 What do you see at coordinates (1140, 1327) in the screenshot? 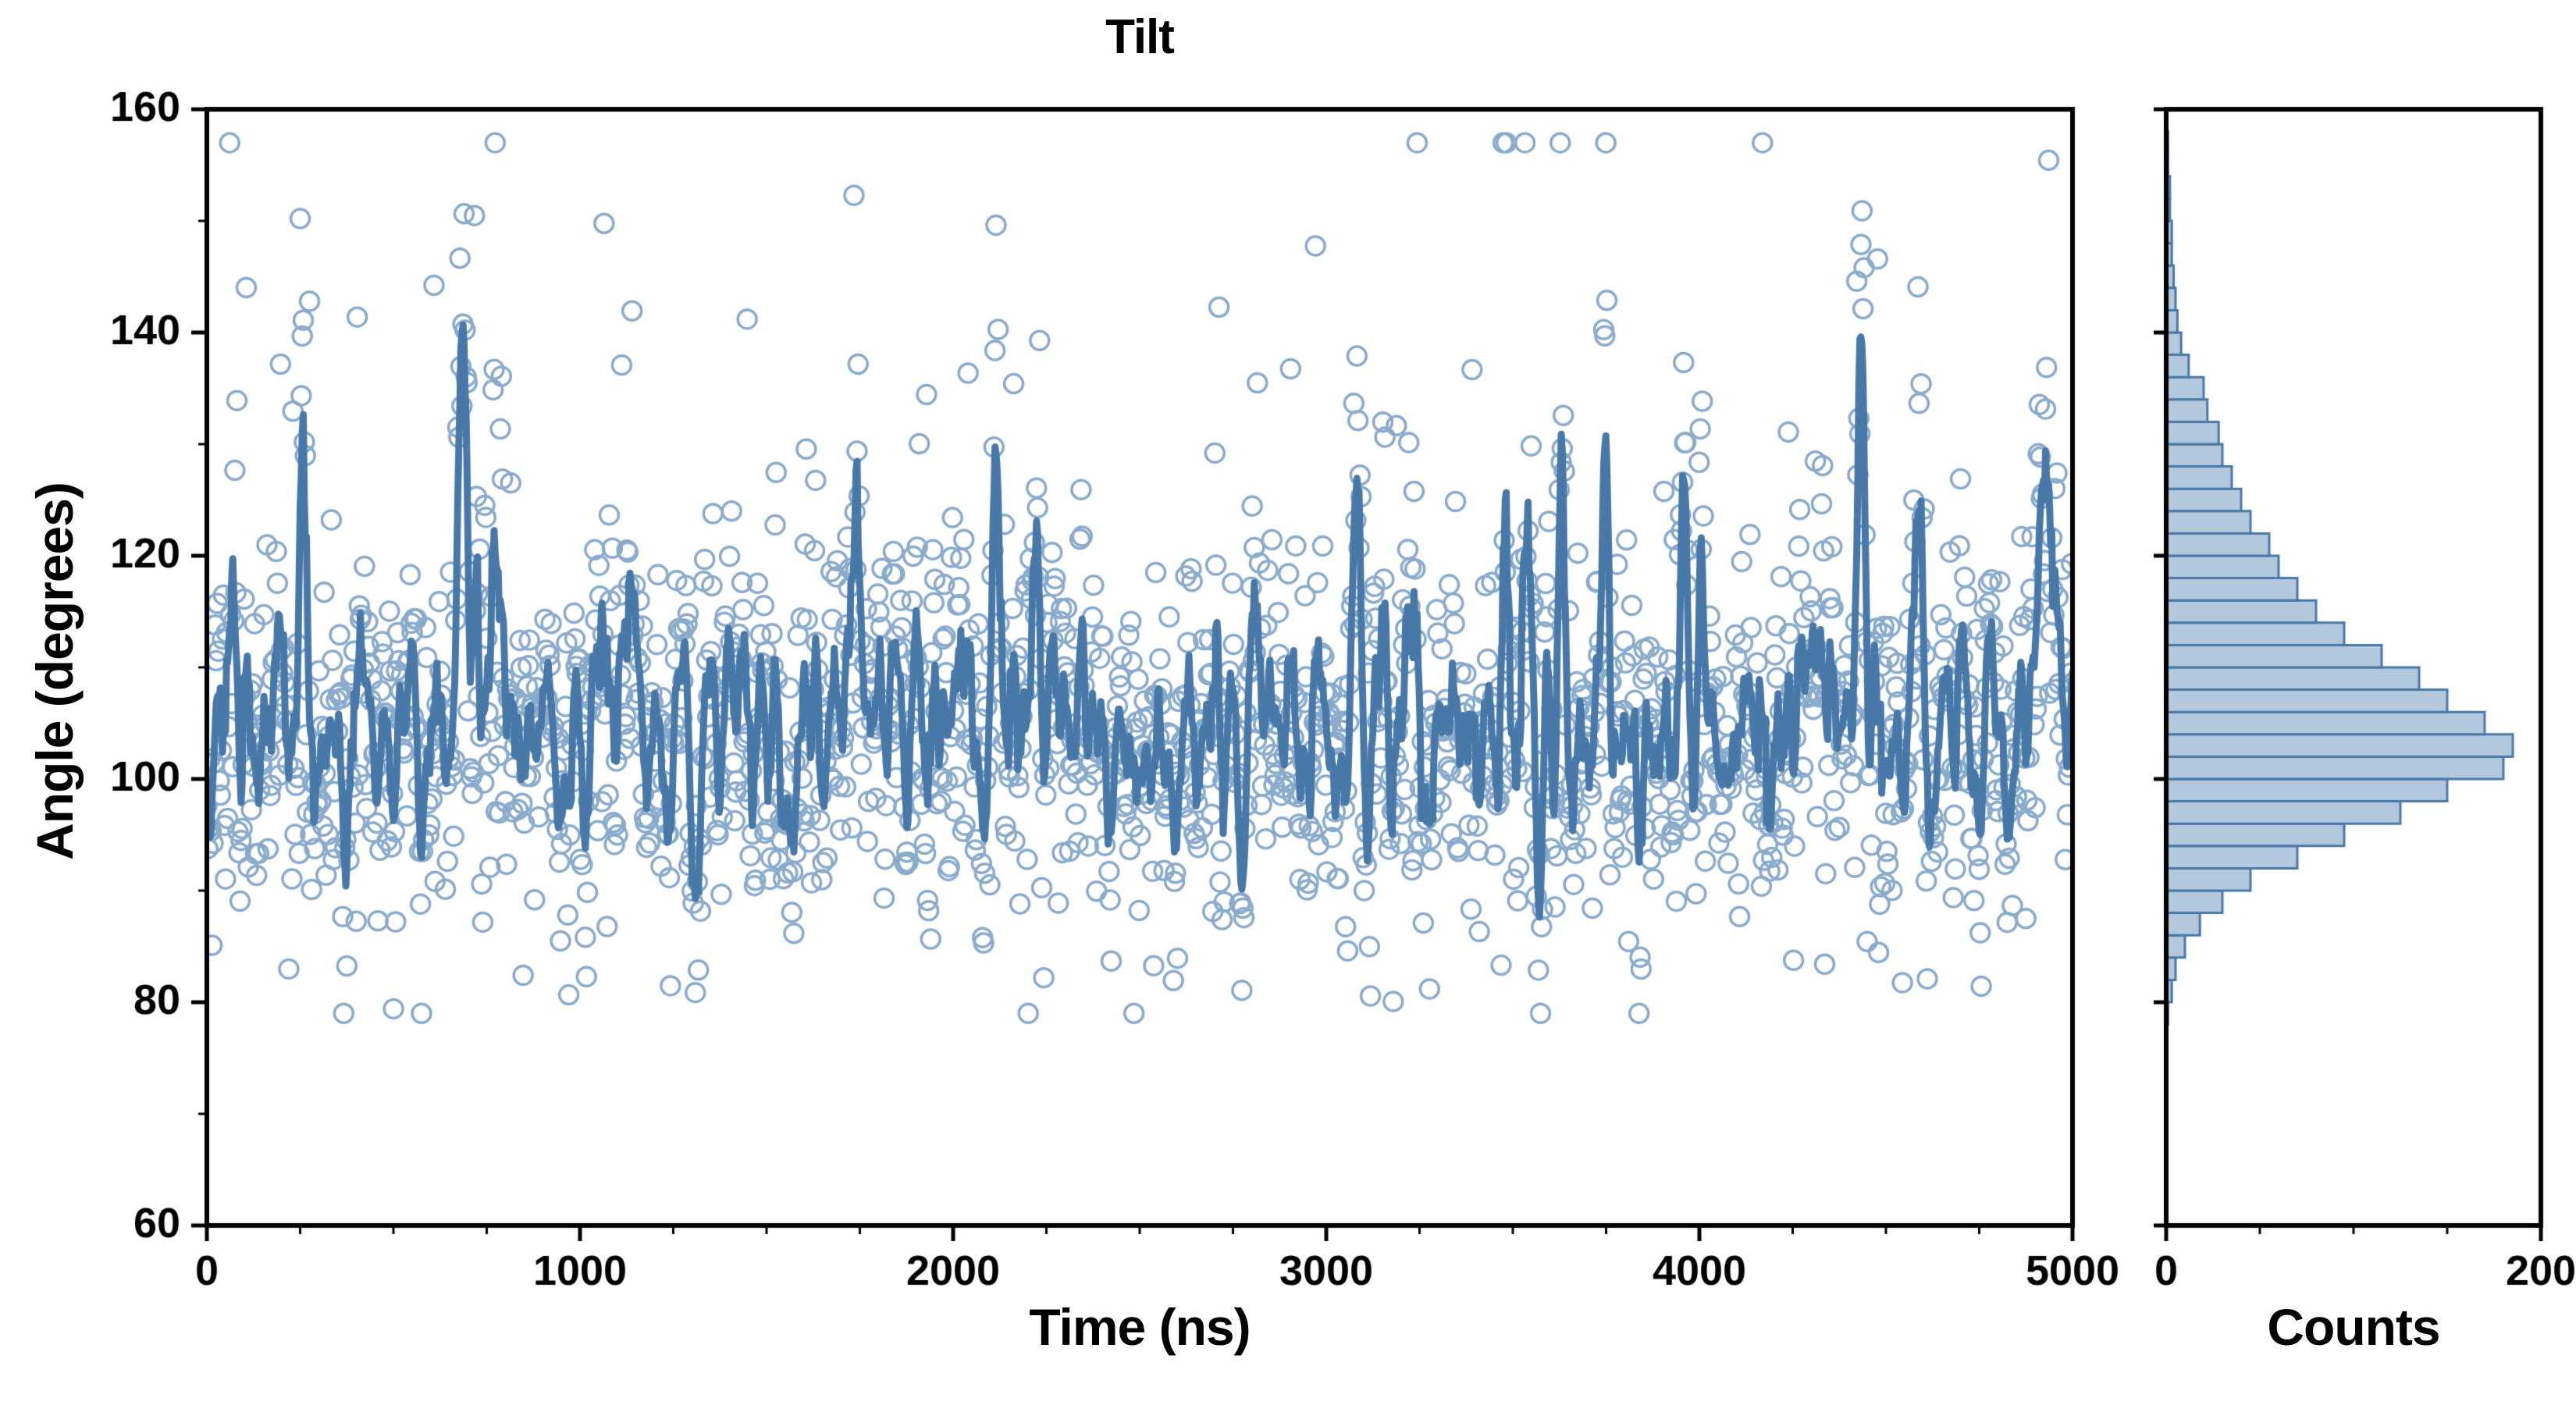
I see `x-axis-label: Time (ns)` at bounding box center [1140, 1327].